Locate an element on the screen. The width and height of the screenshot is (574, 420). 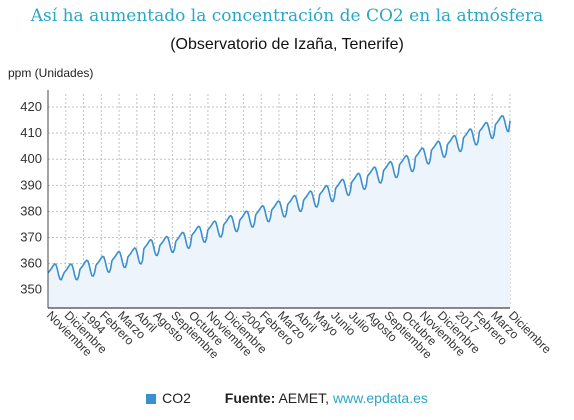
legend-label-co2: CO2 is located at coordinates (176, 398).